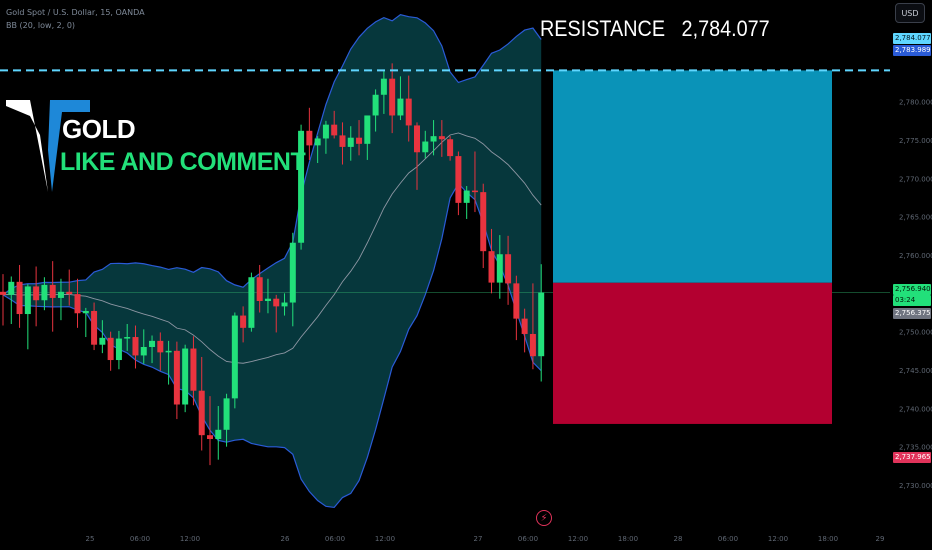  What do you see at coordinates (912, 313) in the screenshot?
I see `entry-price-tag: 2,756.375` at bounding box center [912, 313].